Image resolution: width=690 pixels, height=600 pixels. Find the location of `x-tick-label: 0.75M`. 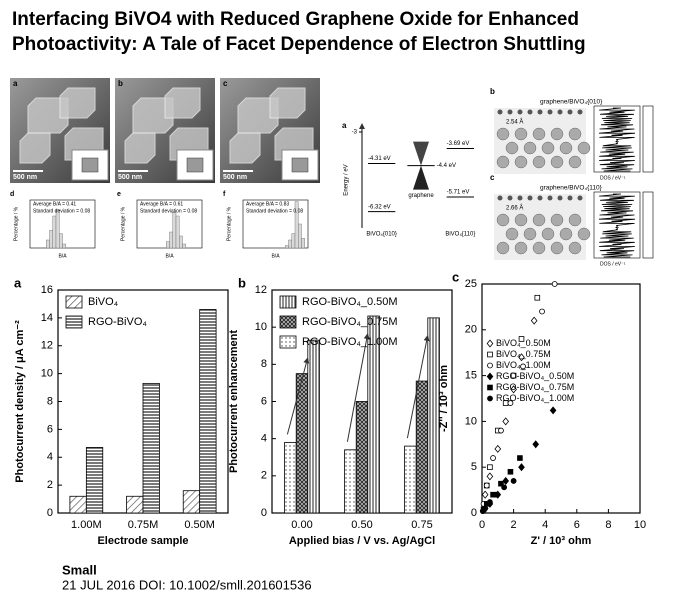

x-tick-label: 0.75M is located at coordinates (143, 525).